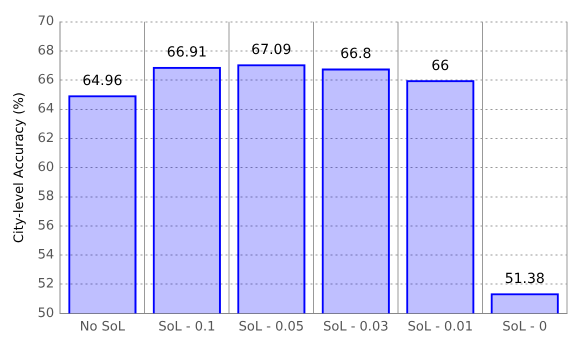 Image resolution: width=581 pixels, height=349 pixels. I want to click on data-label: 66.91, so click(186, 52).